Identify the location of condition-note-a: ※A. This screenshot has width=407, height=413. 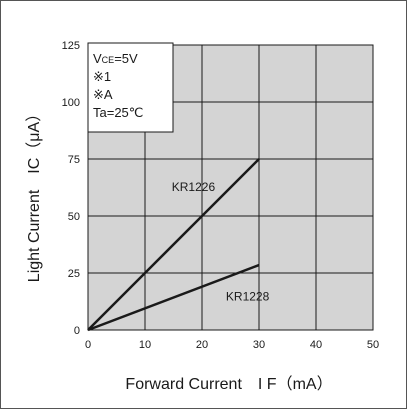
(103, 94).